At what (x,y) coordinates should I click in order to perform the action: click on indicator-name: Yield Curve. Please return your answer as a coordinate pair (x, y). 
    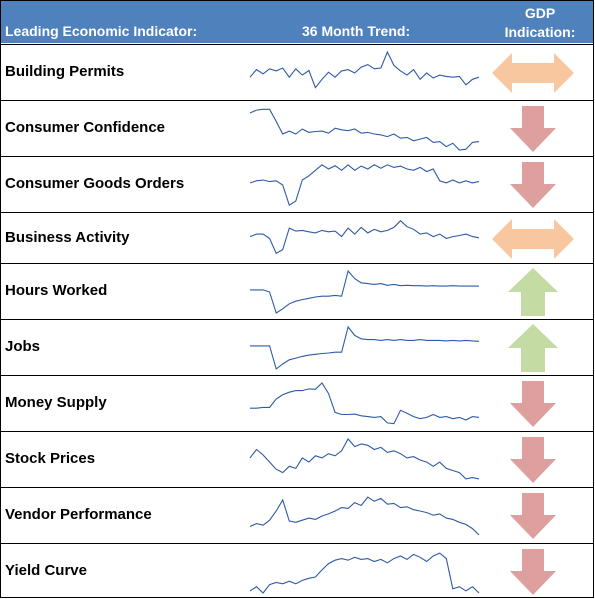
    Looking at the image, I should click on (46, 570).